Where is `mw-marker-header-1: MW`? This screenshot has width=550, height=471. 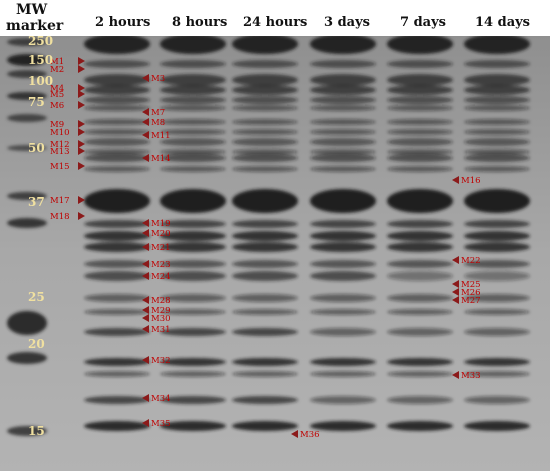 mw-marker-header-1: MW is located at coordinates (32, 10).